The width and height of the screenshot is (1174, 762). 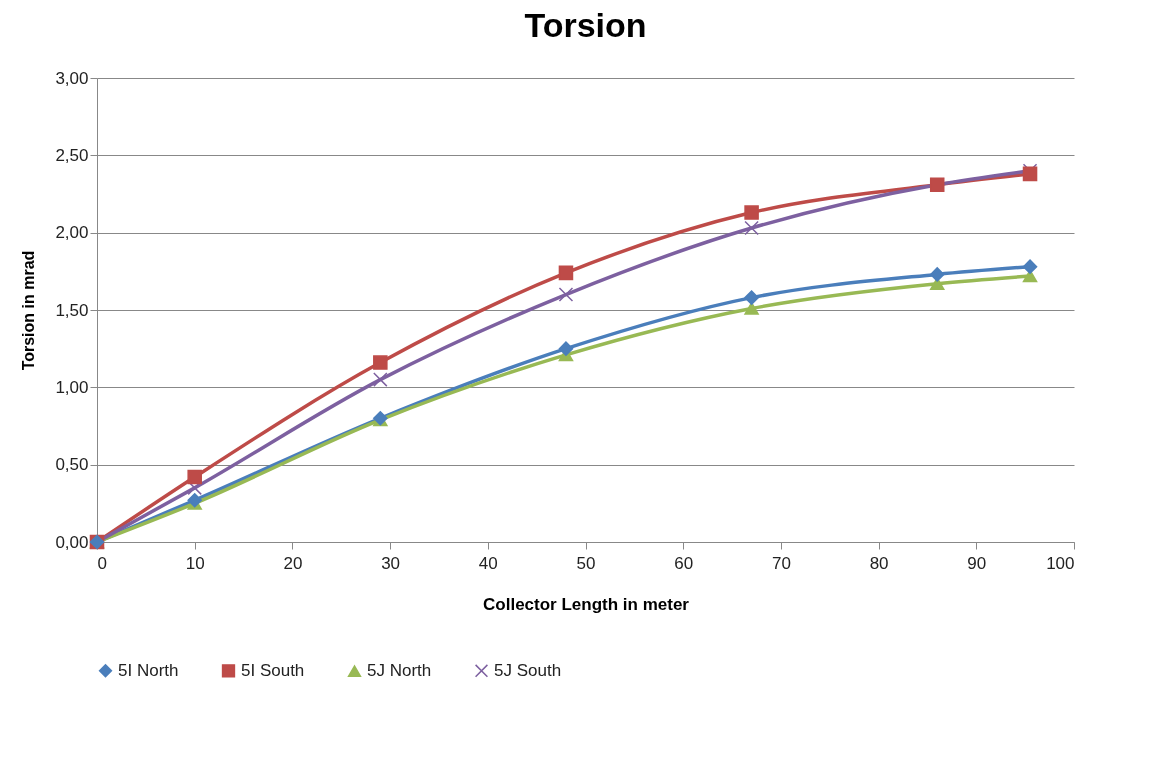 What do you see at coordinates (72, 465) in the screenshot?
I see `y-tick-label: 0,50` at bounding box center [72, 465].